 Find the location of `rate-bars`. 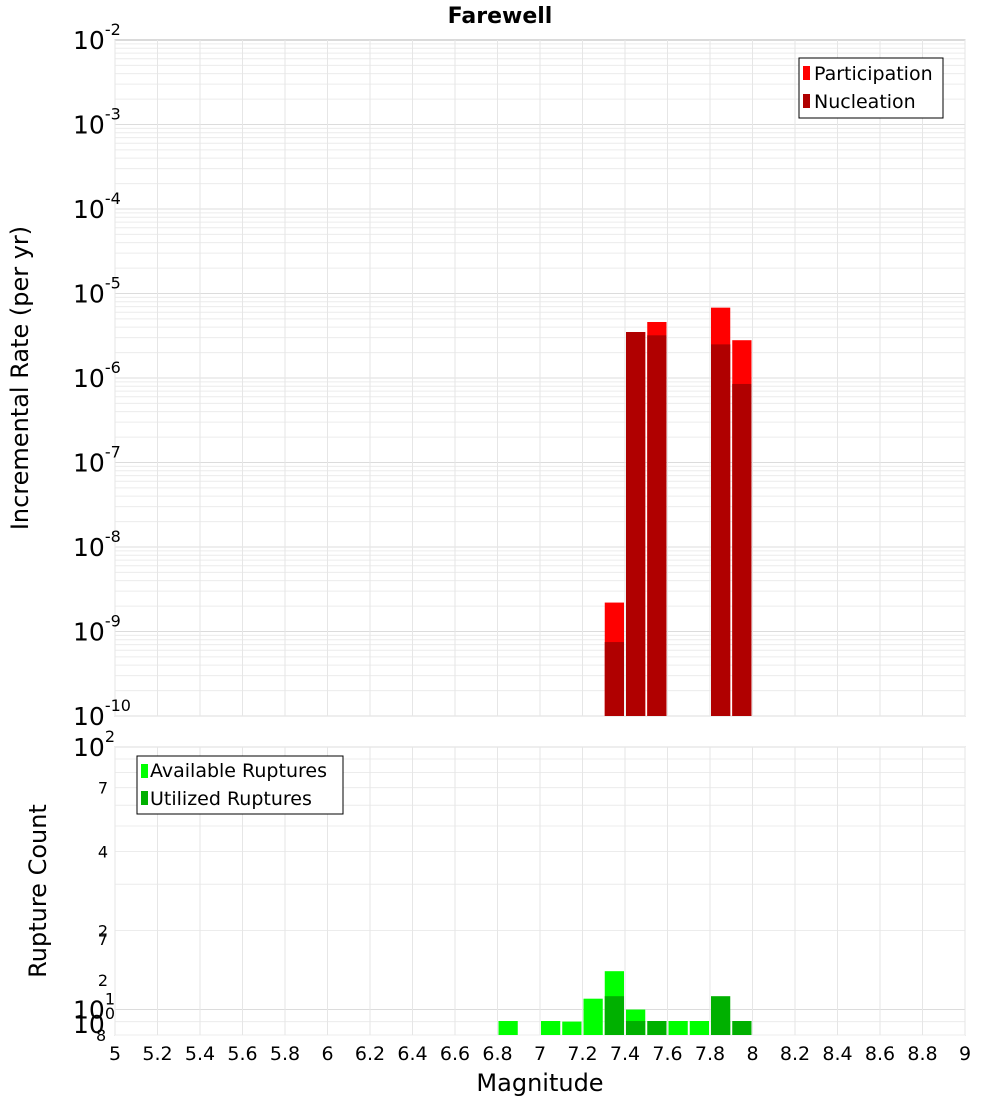

rate-bars is located at coordinates (678, 511).